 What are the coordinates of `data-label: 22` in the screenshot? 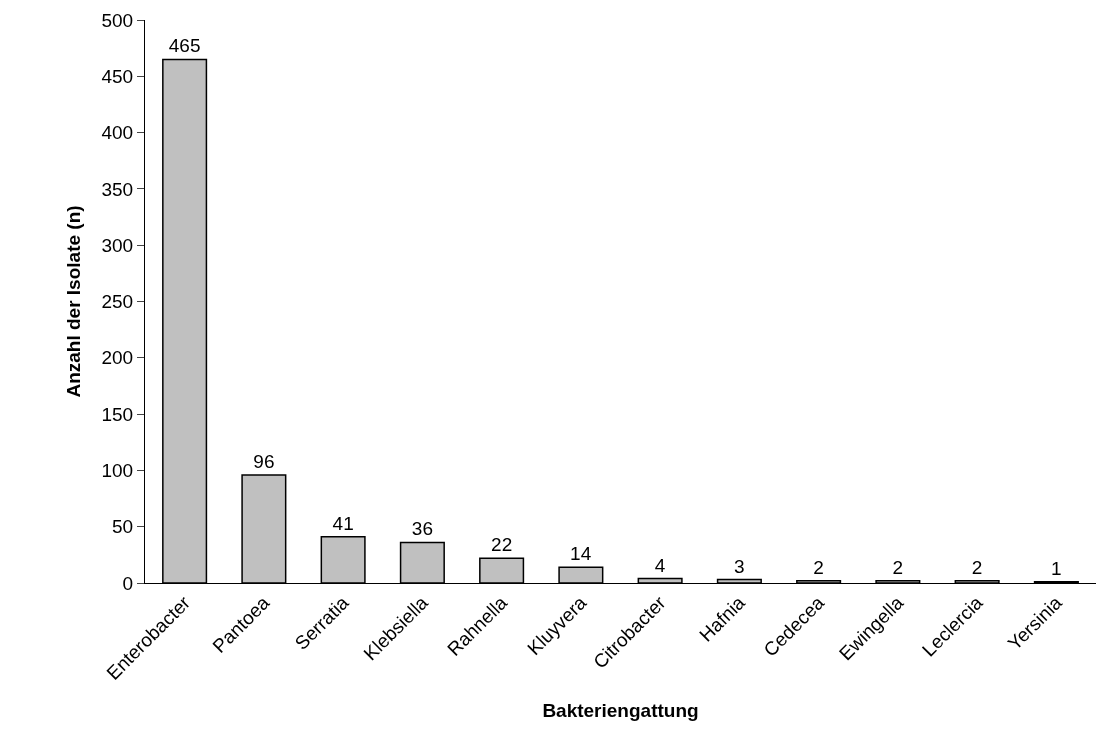 It's located at (502, 545).